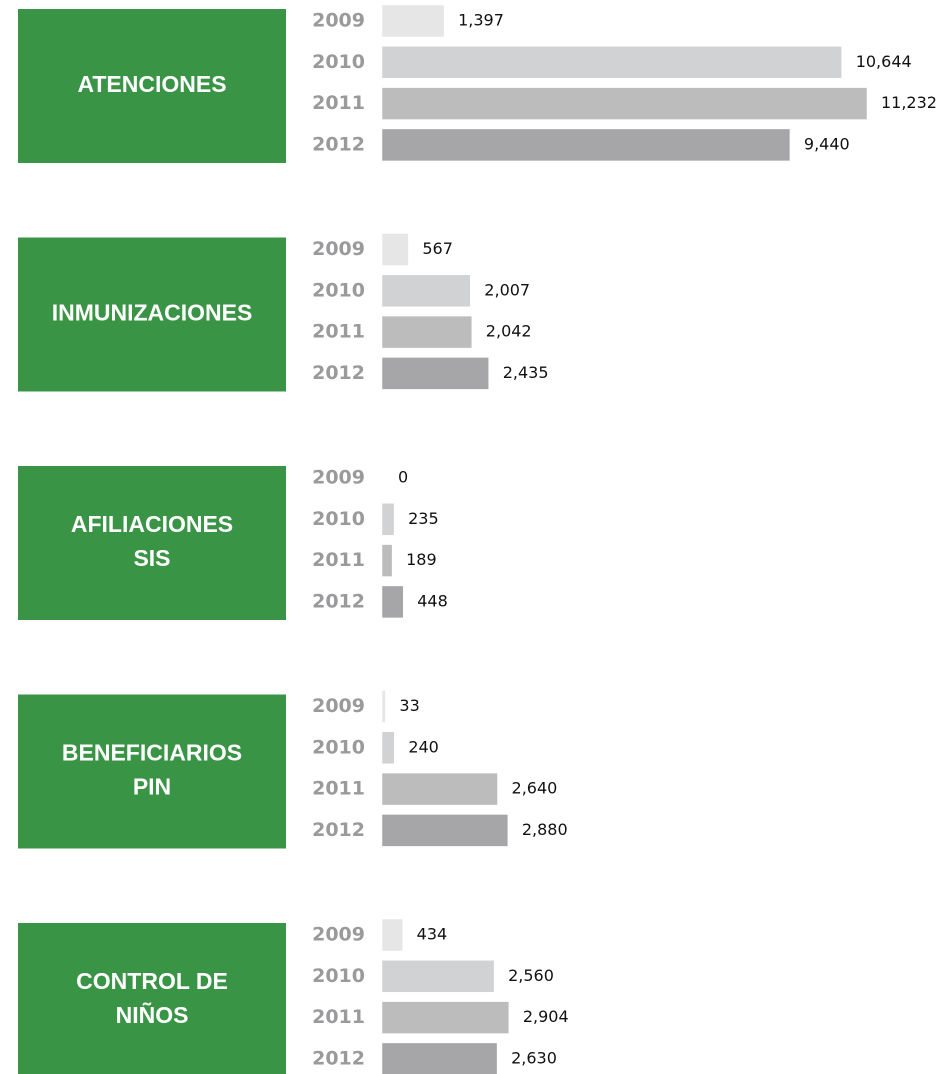 Image resolution: width=943 pixels, height=1074 pixels. Describe the element at coordinates (909, 102) in the screenshot. I see `value-label: 11,232` at that location.